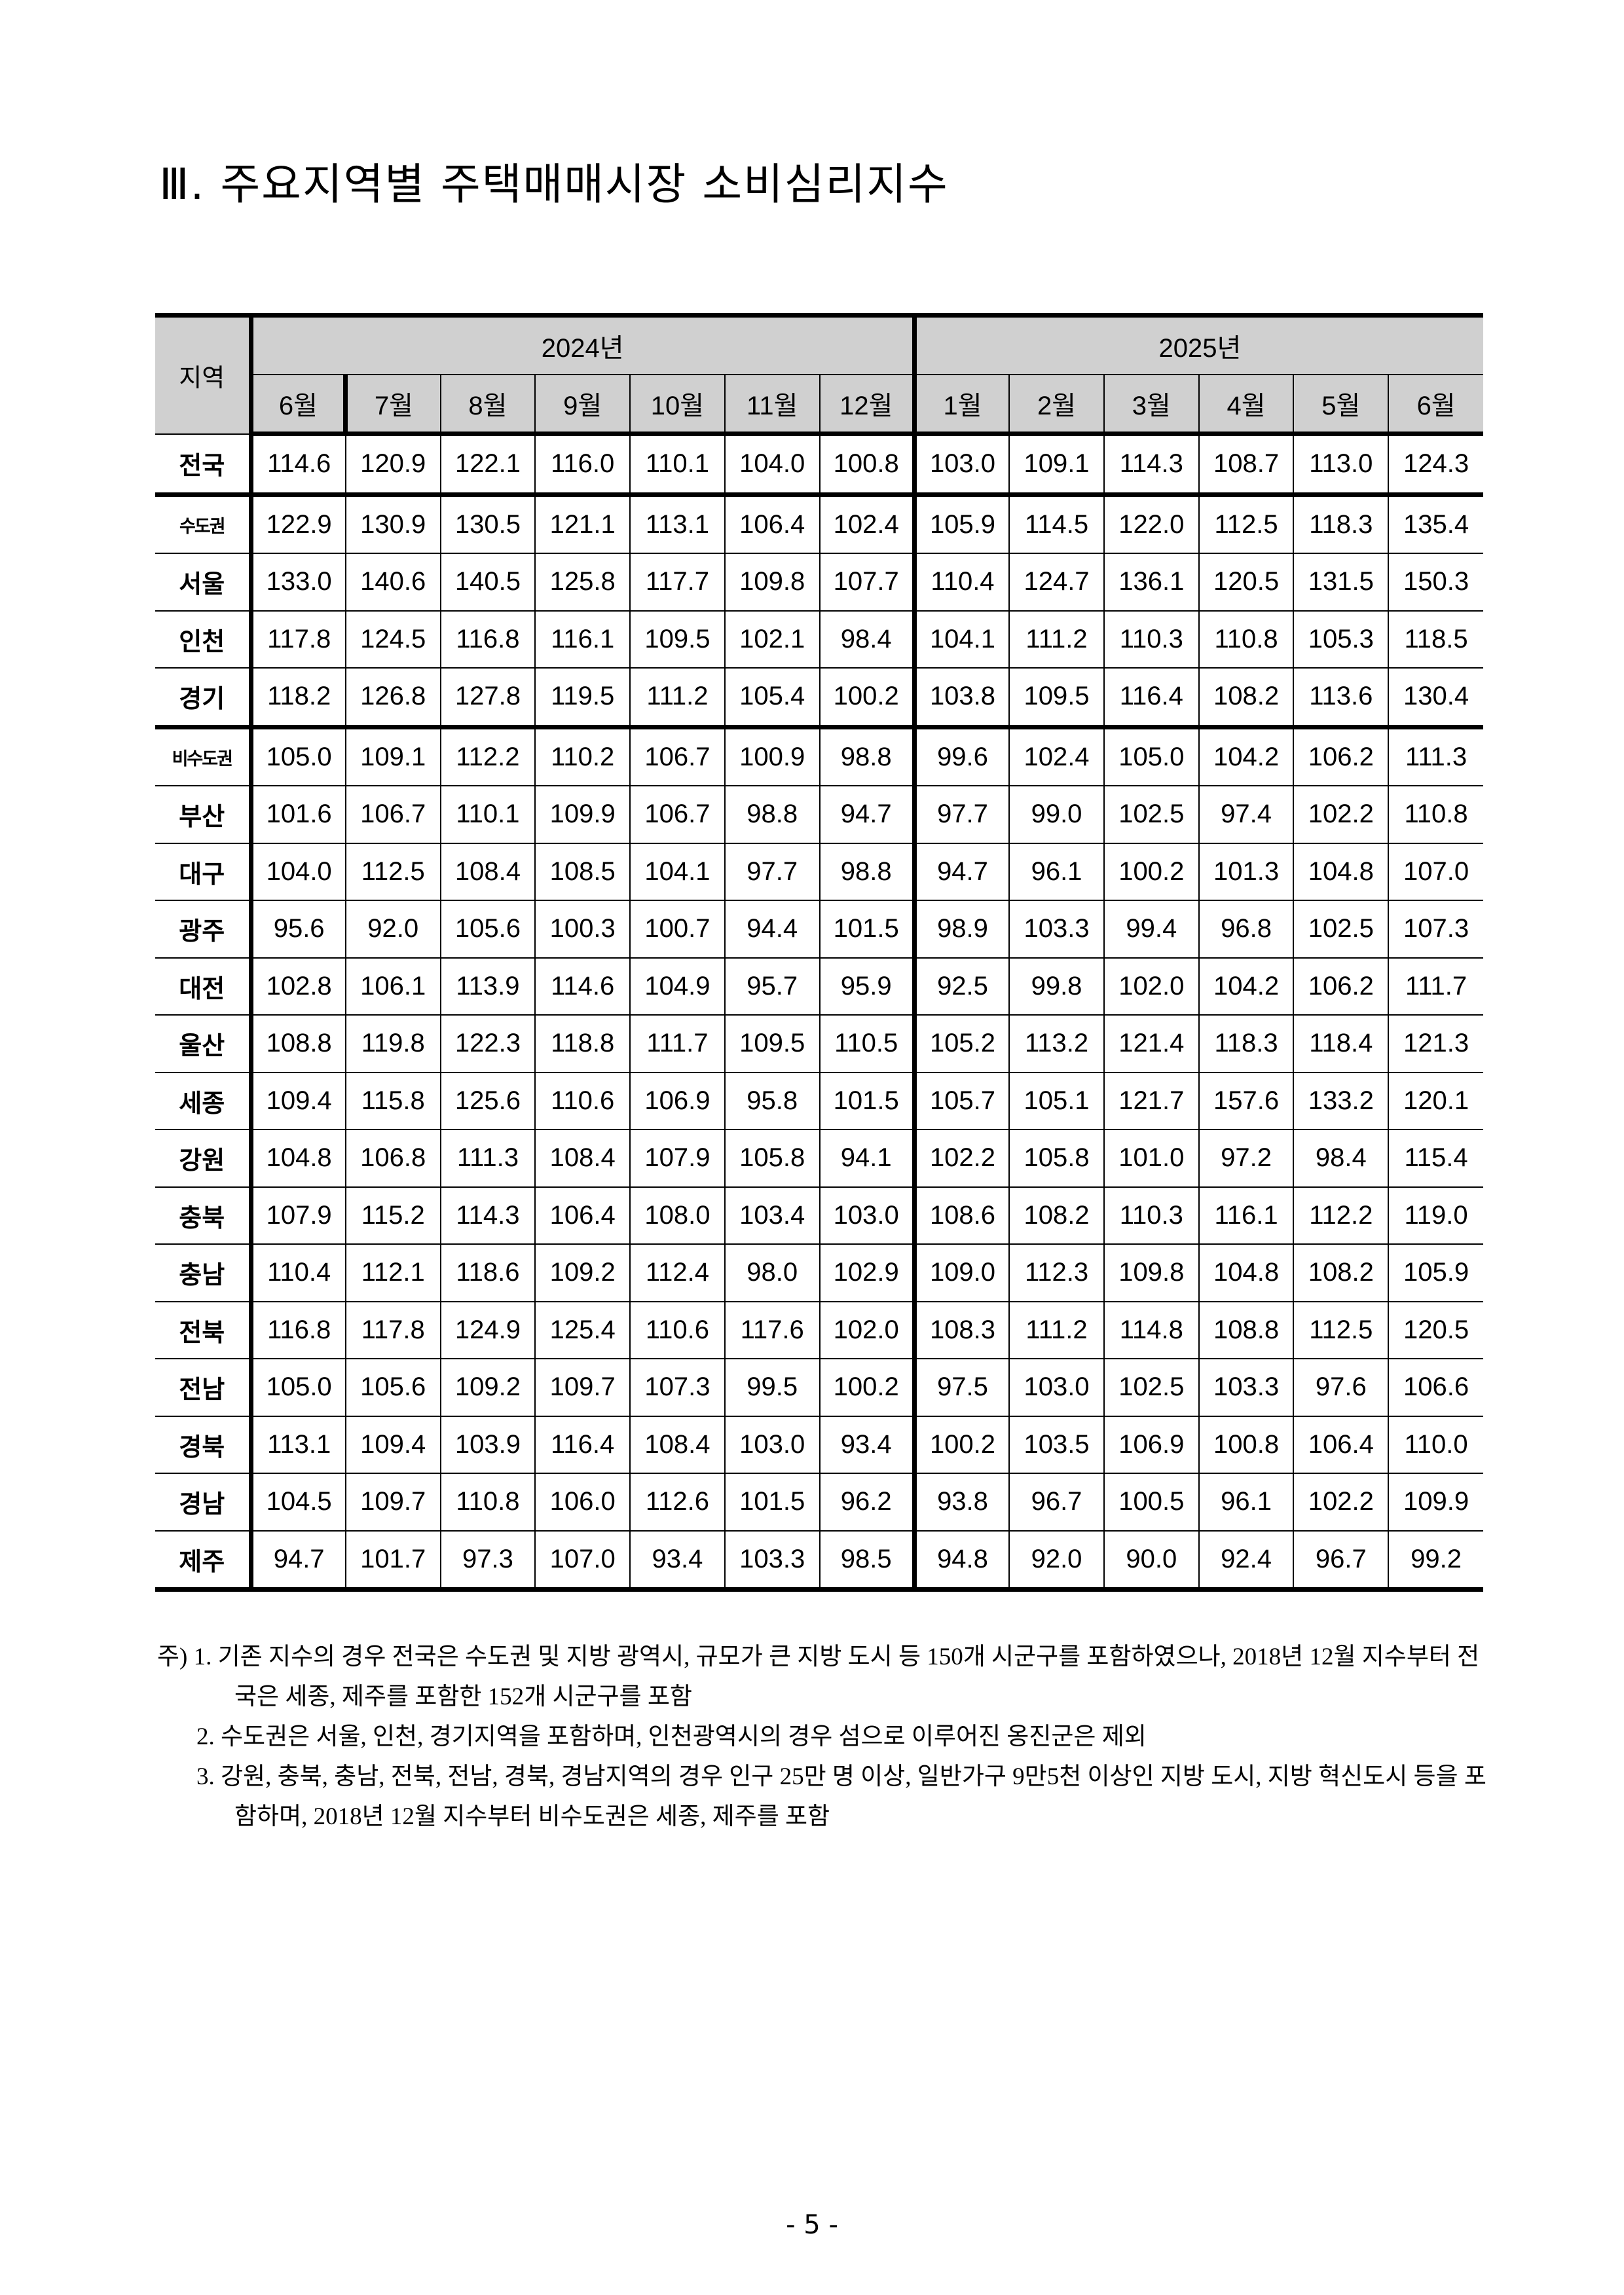 This screenshot has width=1624, height=2295. What do you see at coordinates (204, 1329) in the screenshot?
I see `region-label: 전북` at bounding box center [204, 1329].